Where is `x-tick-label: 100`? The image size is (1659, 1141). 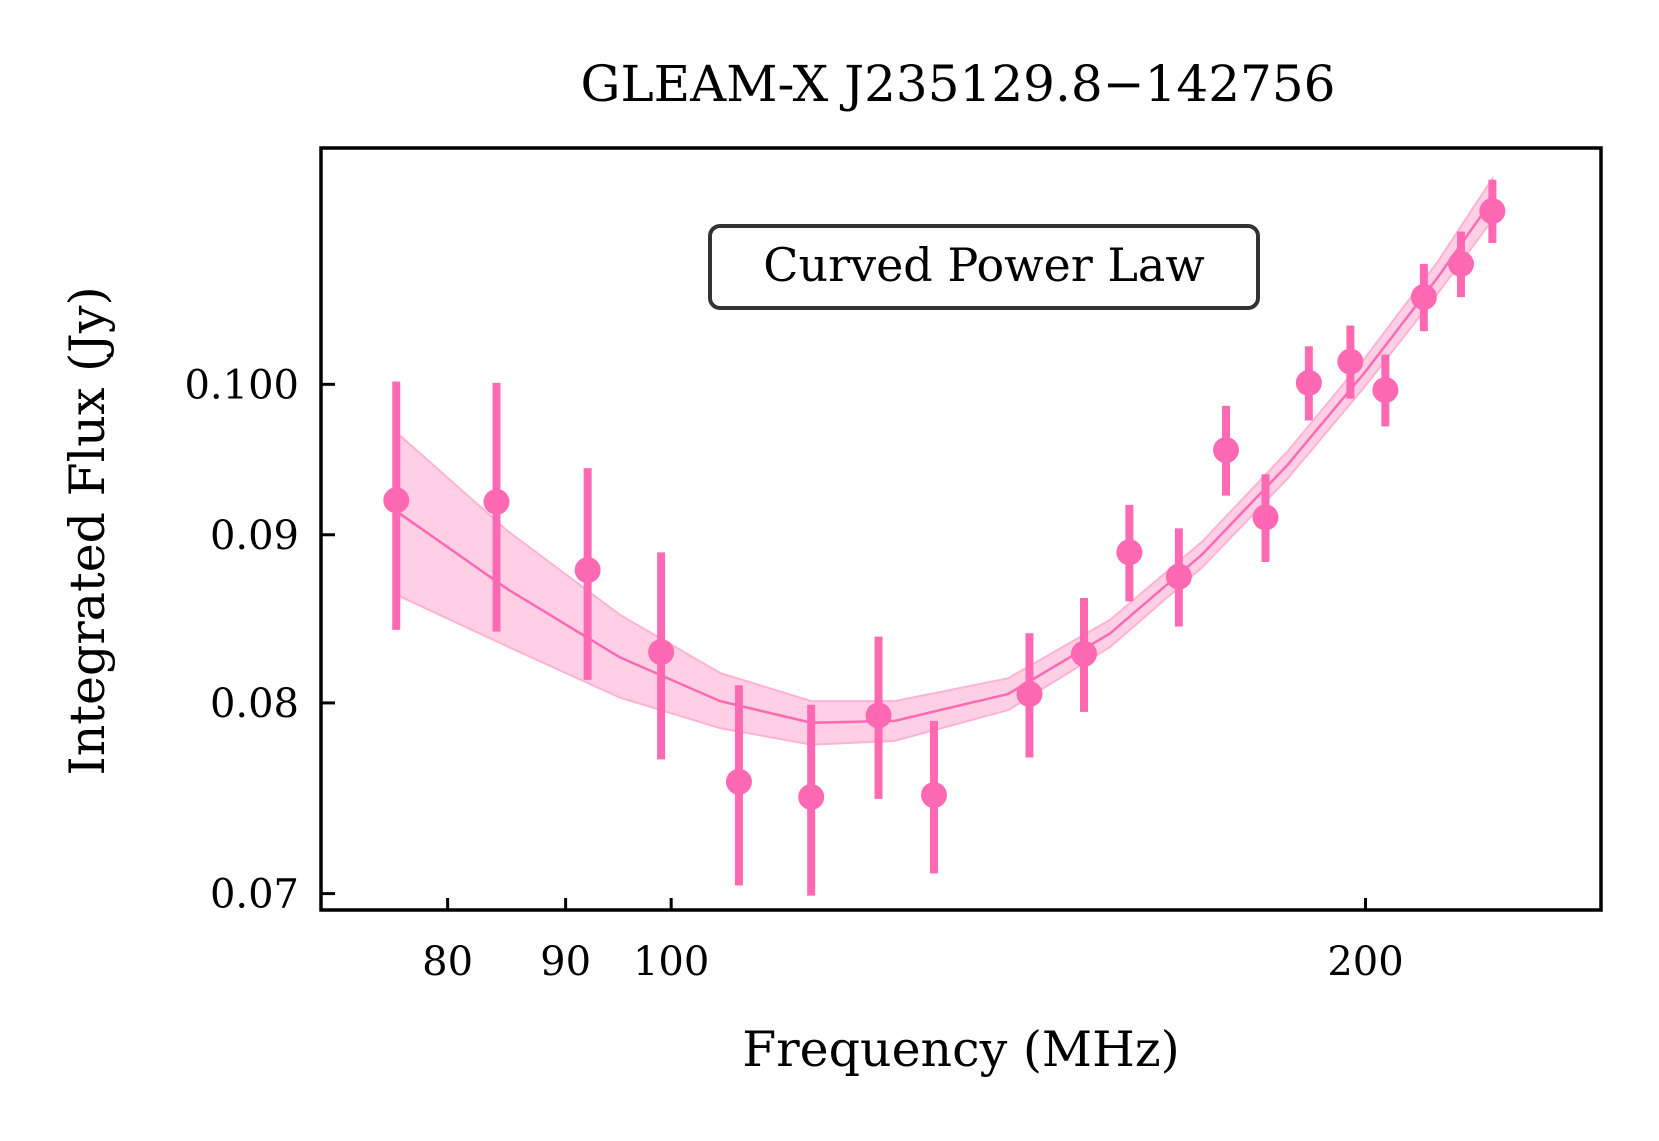 x-tick-label: 100 is located at coordinates (671, 962).